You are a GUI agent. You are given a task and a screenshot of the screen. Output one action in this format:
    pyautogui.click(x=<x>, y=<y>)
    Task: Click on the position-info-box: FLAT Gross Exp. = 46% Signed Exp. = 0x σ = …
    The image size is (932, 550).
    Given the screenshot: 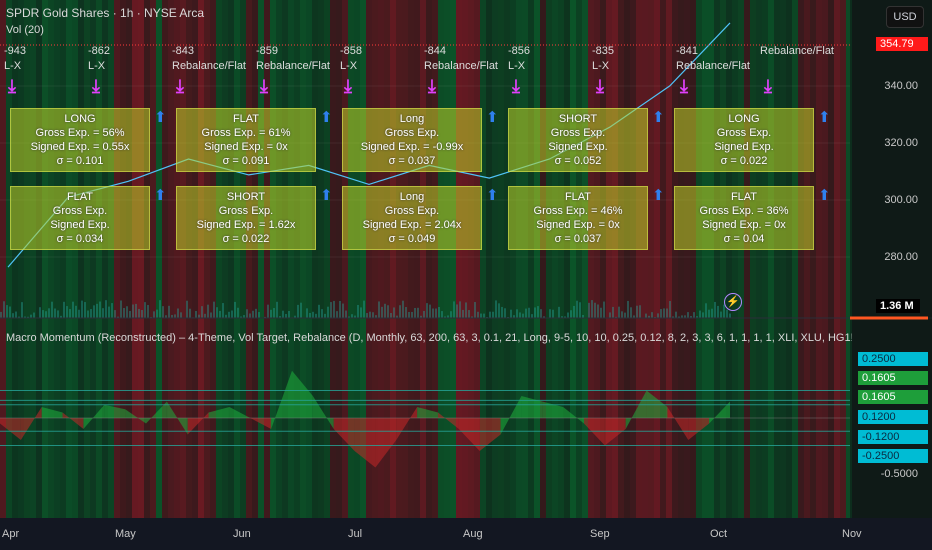 What is the action you would take?
    pyautogui.click(x=578, y=218)
    